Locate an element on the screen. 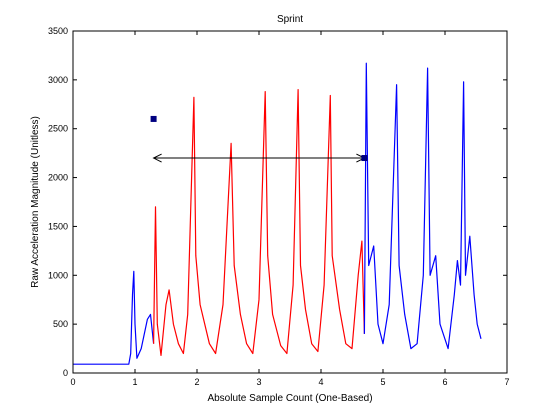 Image resolution: width=560 pixels, height=419 pixels. x-tick-label: 7 is located at coordinates (506, 382).